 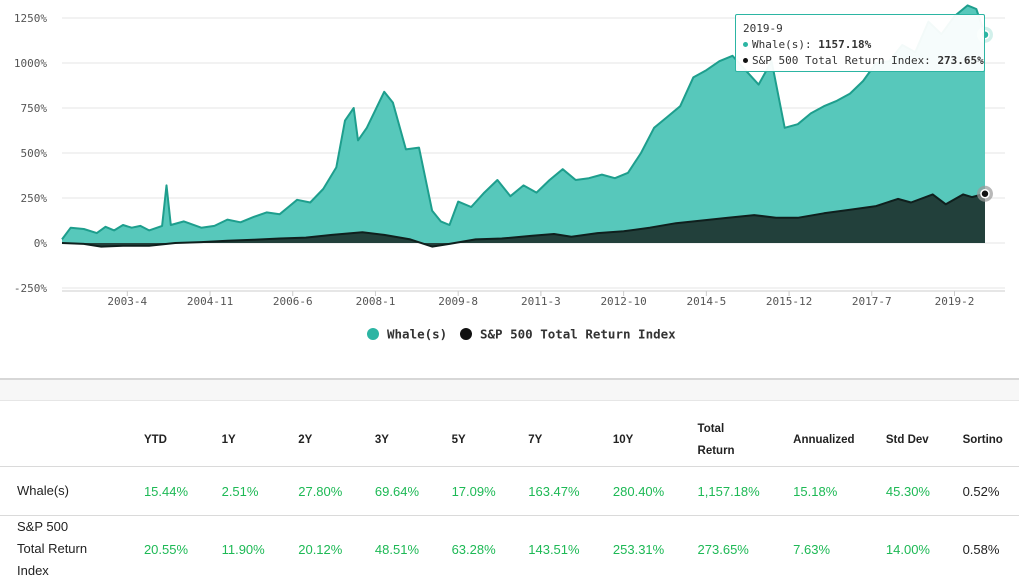 I want to click on y-tick-label: 1000%, so click(x=30, y=63).